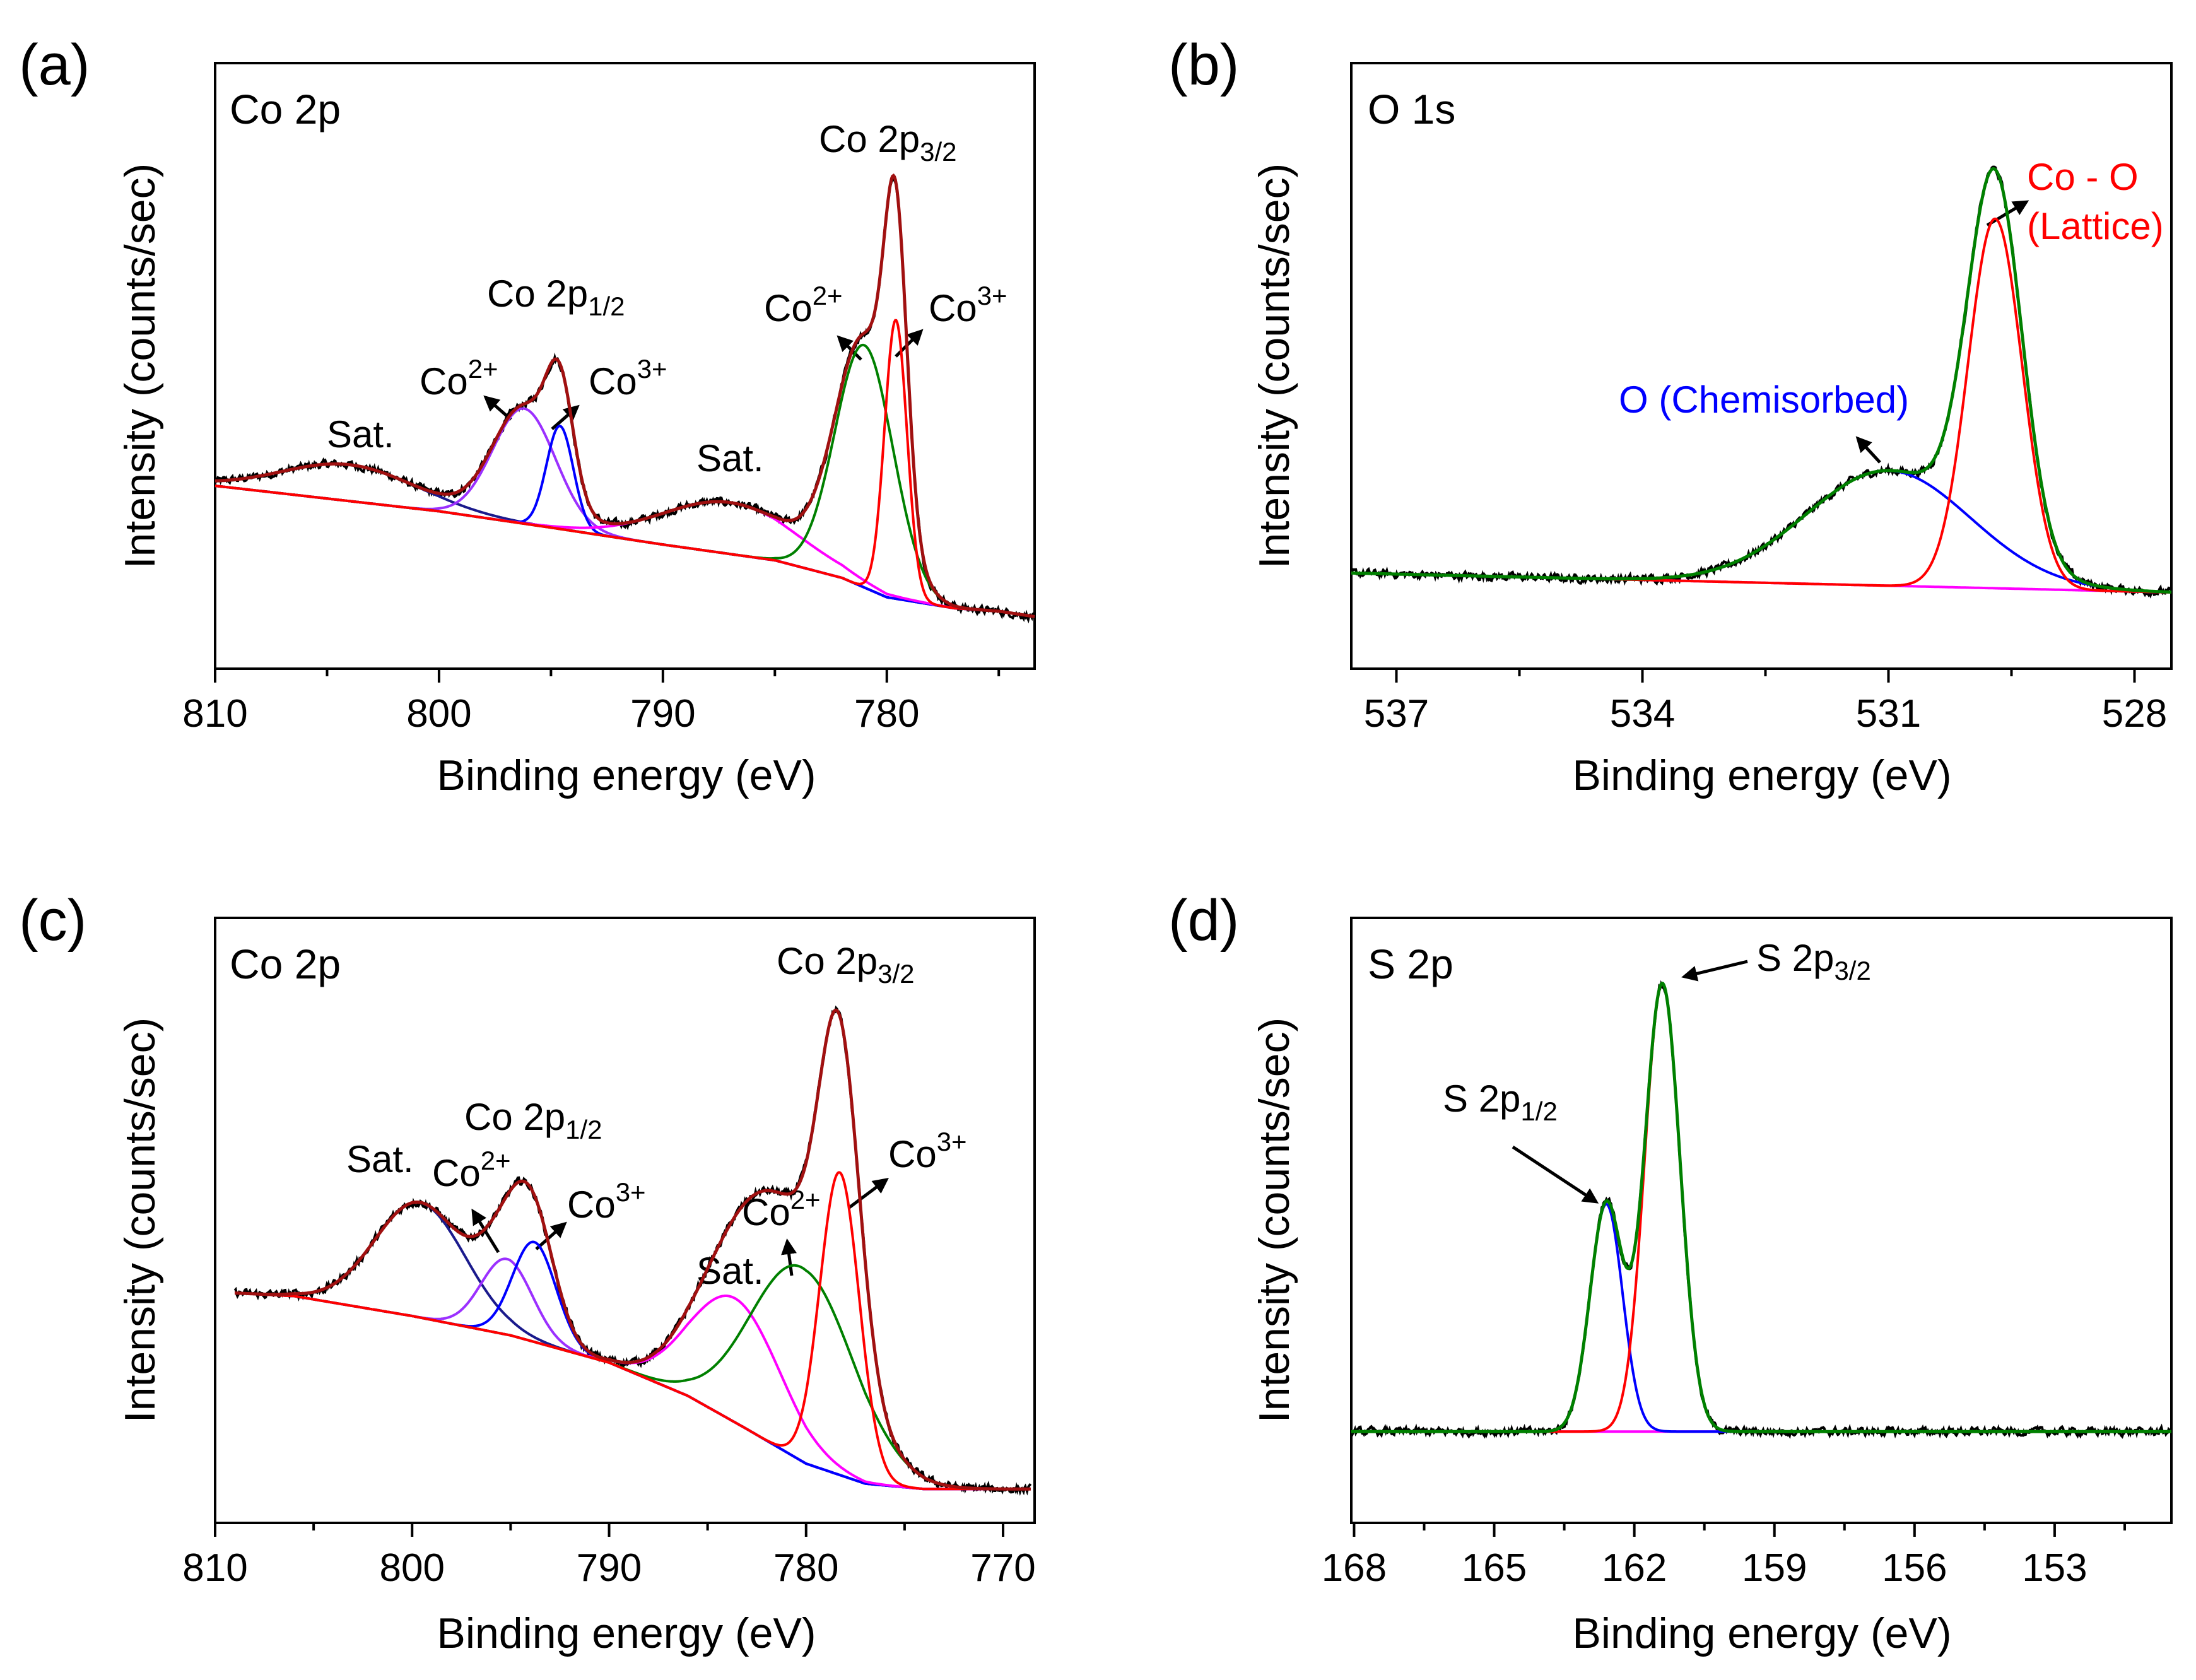  What do you see at coordinates (2083, 177) in the screenshot?
I see `annotation-co-o: Co - O` at bounding box center [2083, 177].